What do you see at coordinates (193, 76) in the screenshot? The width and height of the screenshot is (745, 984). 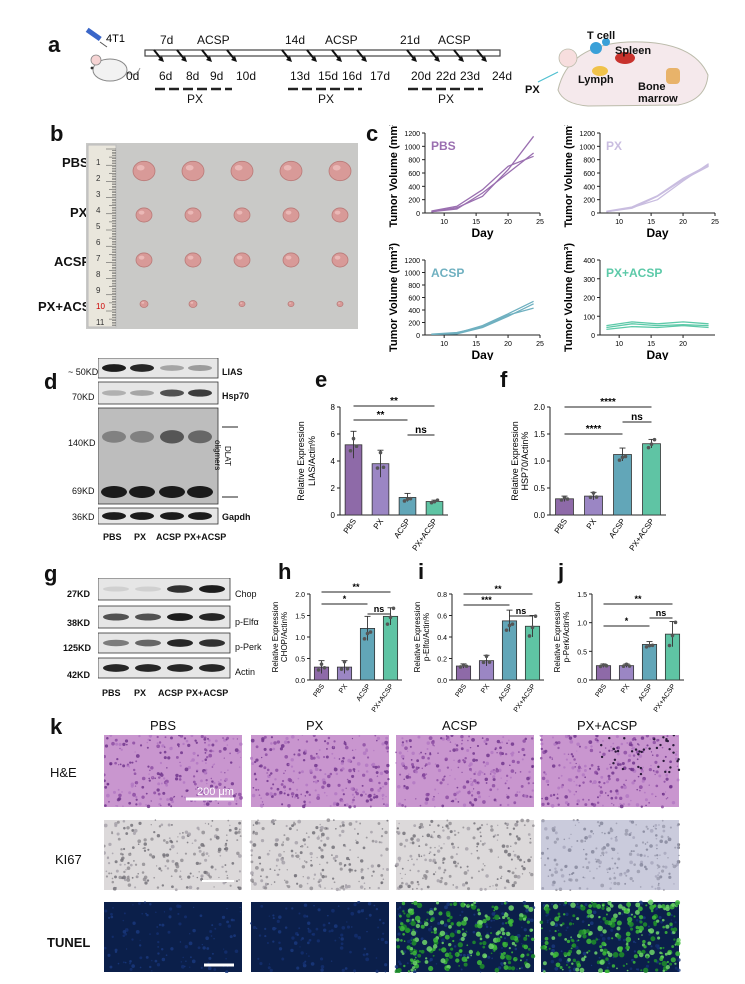 I see `day-8: 8d` at bounding box center [193, 76].